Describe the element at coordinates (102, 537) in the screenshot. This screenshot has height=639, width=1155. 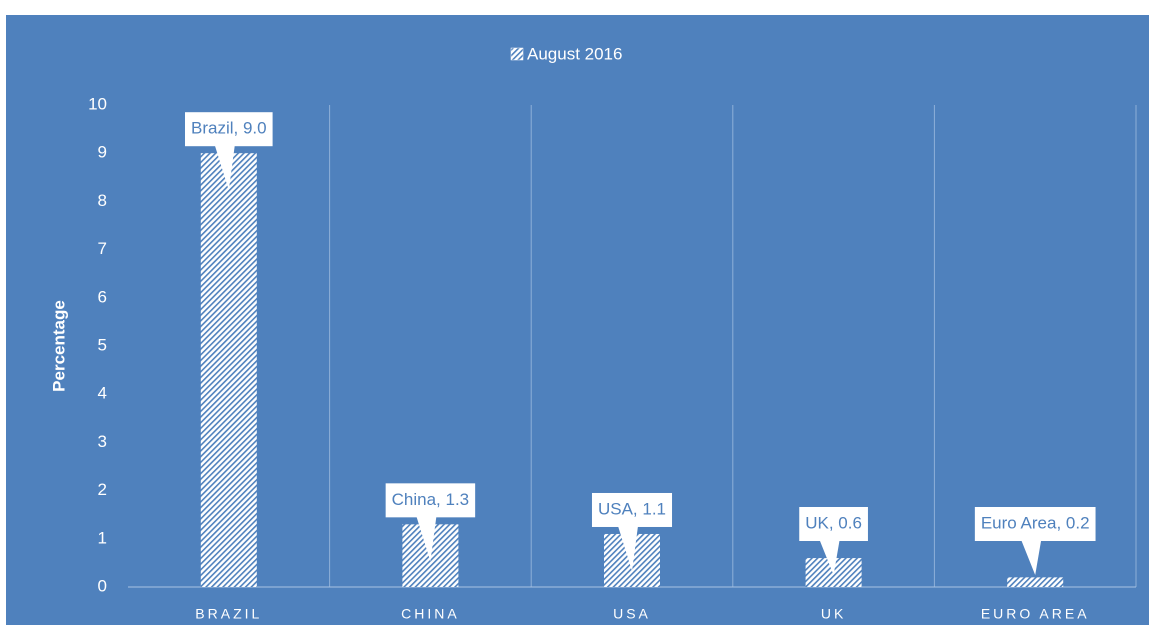
I see `y-tick-label: 1` at that location.